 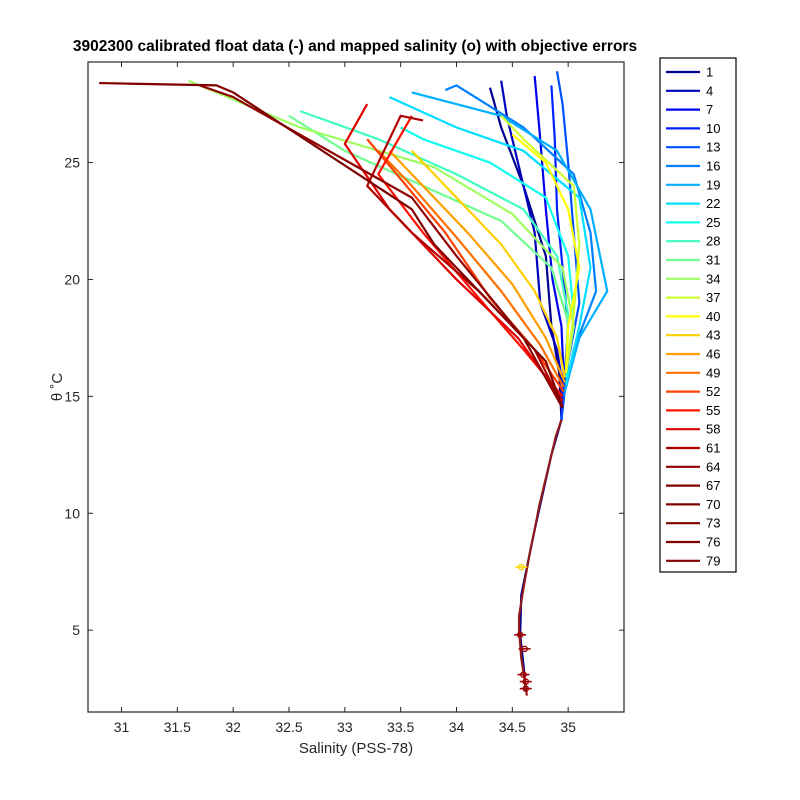 I want to click on legend-label: 43, so click(x=713, y=335).